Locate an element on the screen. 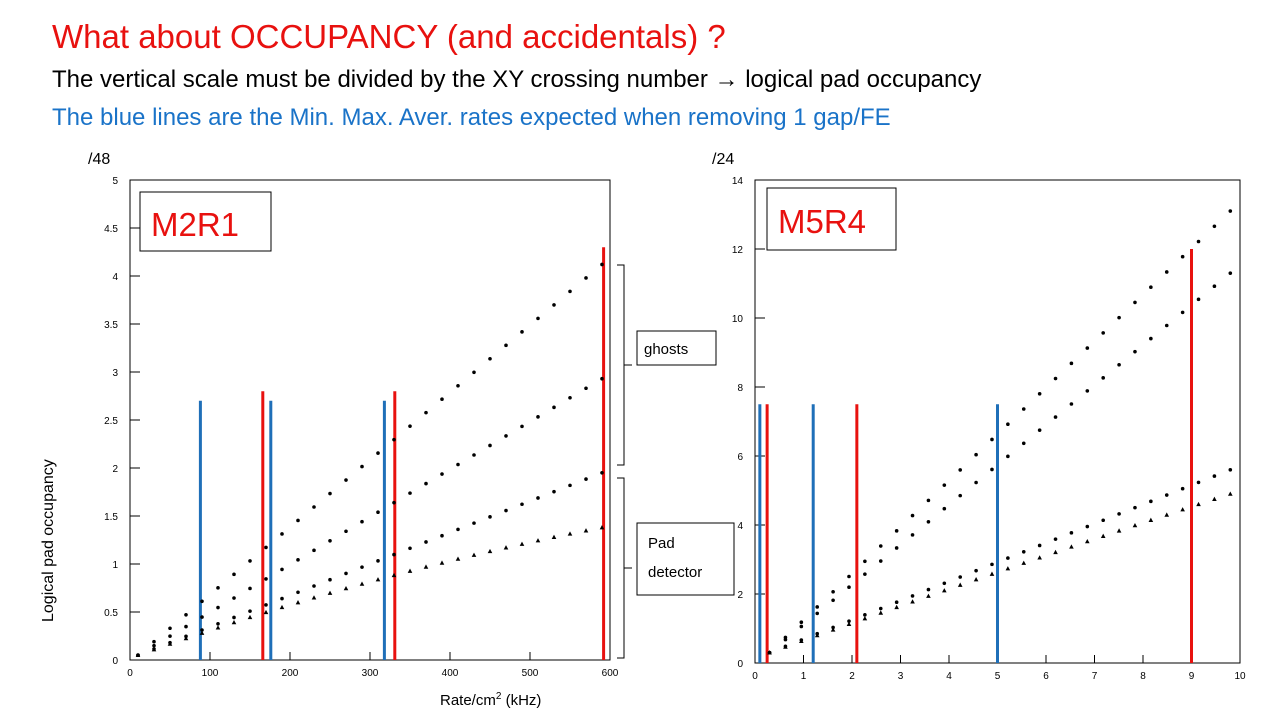  y-tick-label: 14 is located at coordinates (738, 181).